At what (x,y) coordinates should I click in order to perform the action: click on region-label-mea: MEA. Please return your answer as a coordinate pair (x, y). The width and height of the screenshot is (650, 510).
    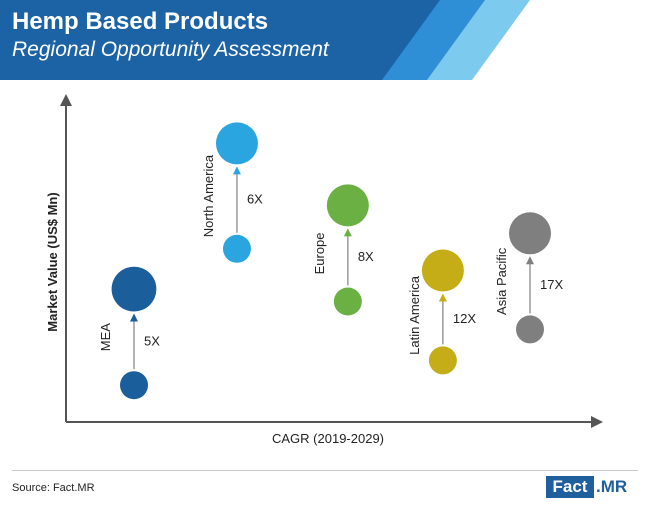
    Looking at the image, I should click on (105, 337).